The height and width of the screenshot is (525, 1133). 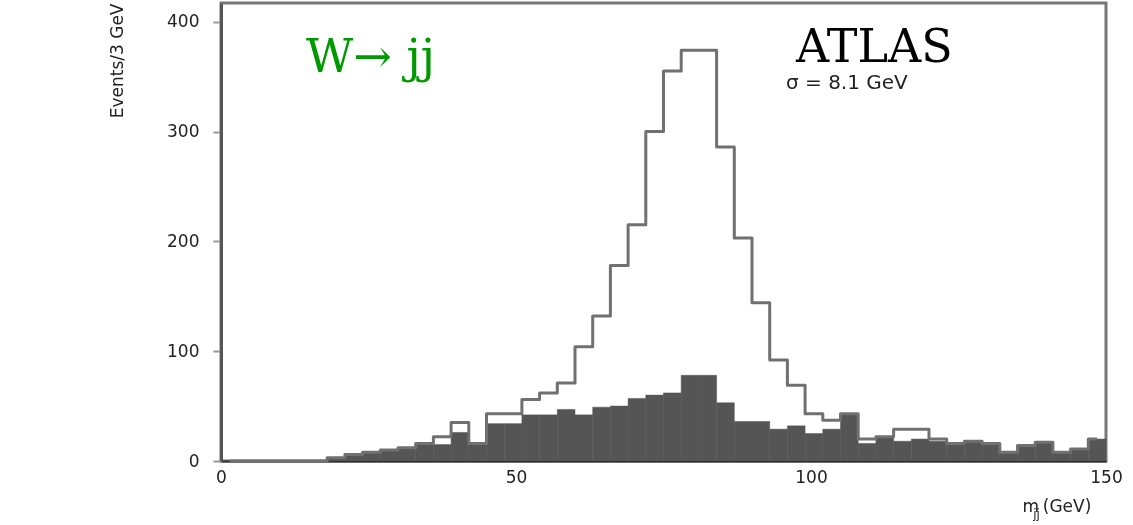 What do you see at coordinates (183, 21) in the screenshot?
I see `y-tick-label: 400` at bounding box center [183, 21].